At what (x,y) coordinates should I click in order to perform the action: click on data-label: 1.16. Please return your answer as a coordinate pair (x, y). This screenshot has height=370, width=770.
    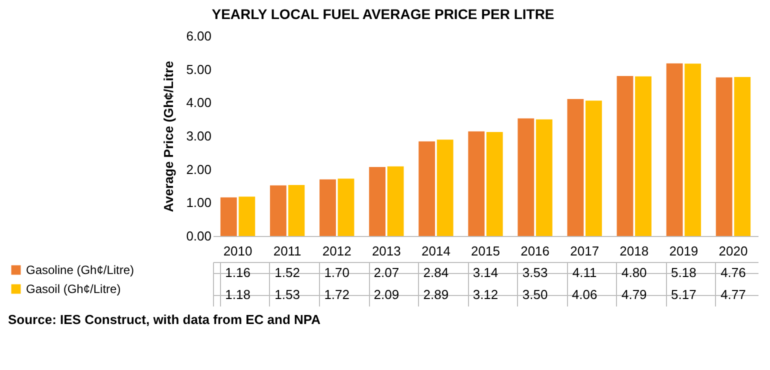
    Looking at the image, I should click on (237, 272).